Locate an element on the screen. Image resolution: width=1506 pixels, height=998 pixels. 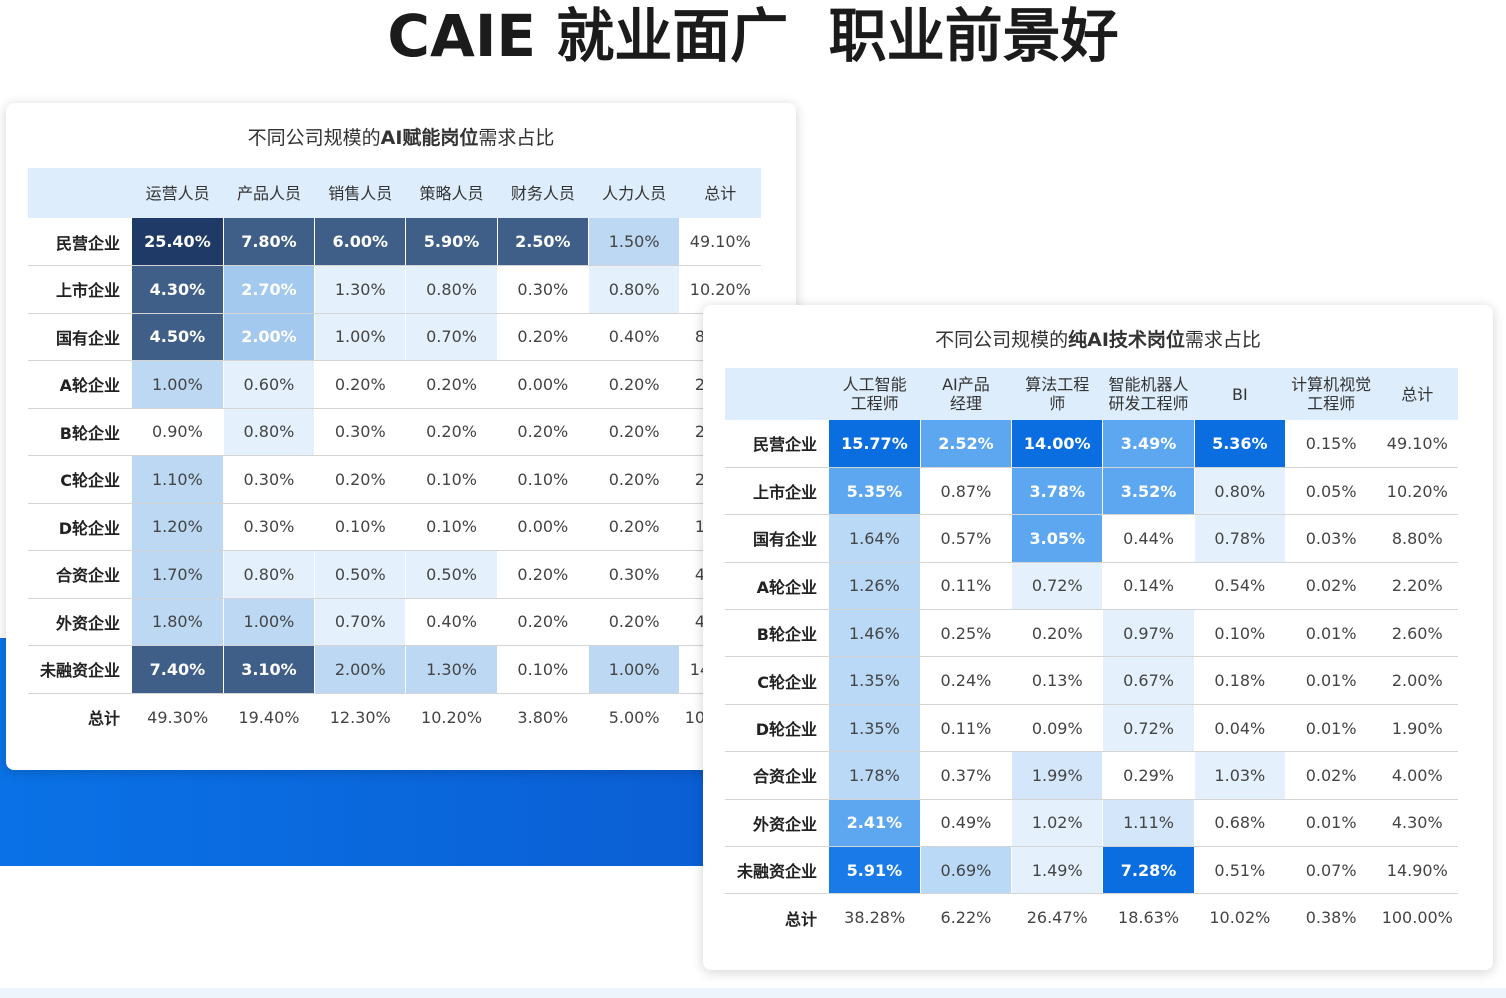
row-label: 民营企业 is located at coordinates (80, 242).